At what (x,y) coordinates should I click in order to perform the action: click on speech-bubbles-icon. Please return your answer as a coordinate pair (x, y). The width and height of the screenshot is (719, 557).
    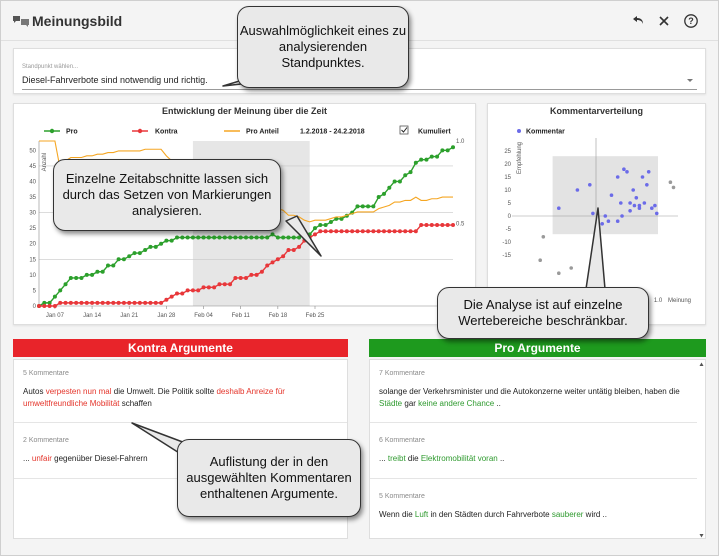
    Looking at the image, I should click on (21, 21).